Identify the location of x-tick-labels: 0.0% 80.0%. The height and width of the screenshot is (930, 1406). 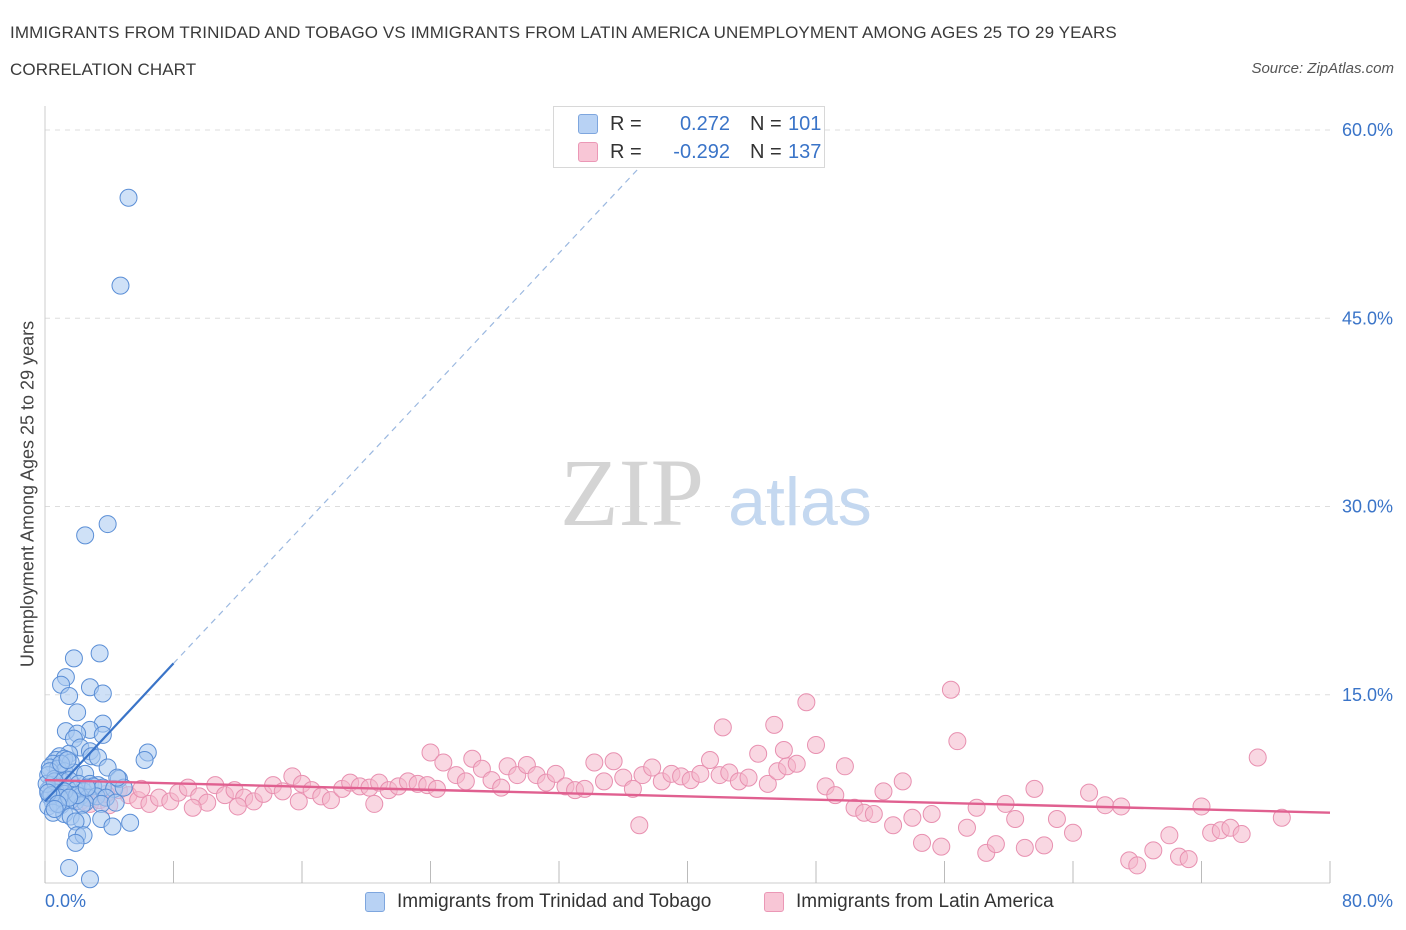
(719, 901).